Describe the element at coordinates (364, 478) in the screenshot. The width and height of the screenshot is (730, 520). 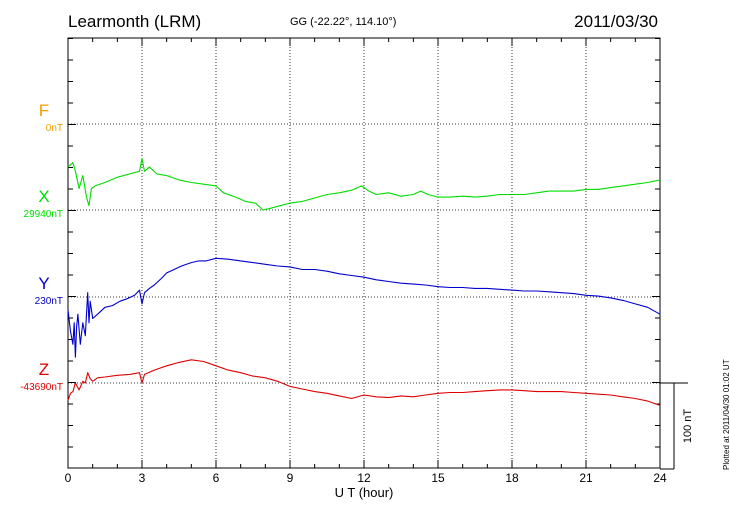
I see `x-tick-label: 12` at that location.